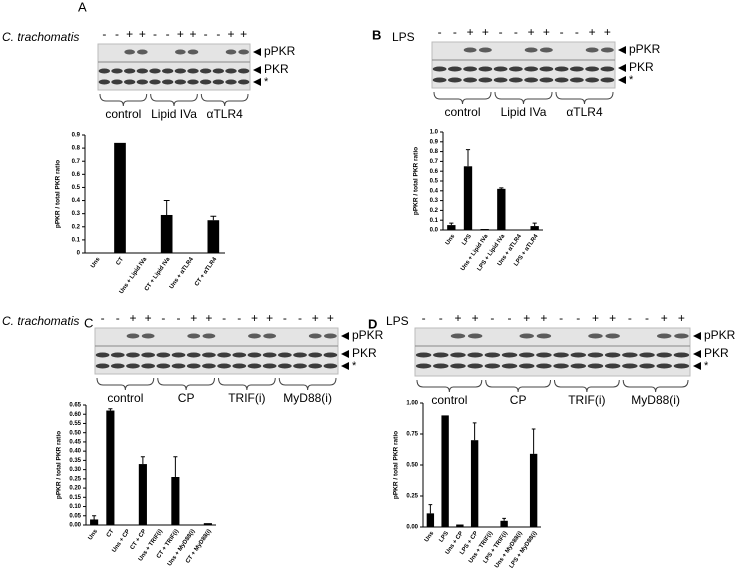  I want to click on x-tick-label: LPS, so click(467, 240).